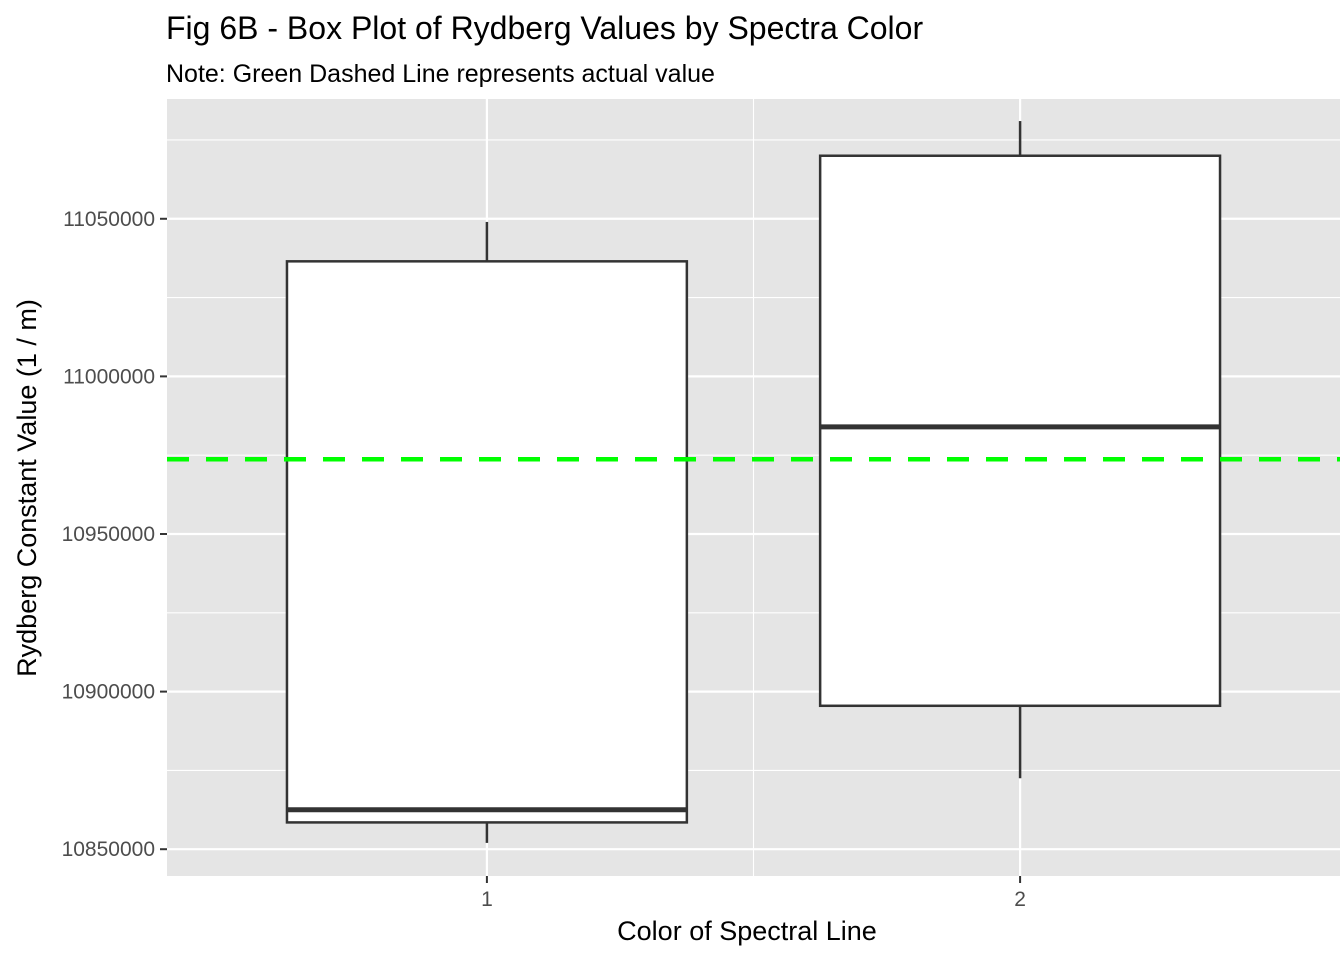  I want to click on y-tick-label: 10950000, so click(108, 534).